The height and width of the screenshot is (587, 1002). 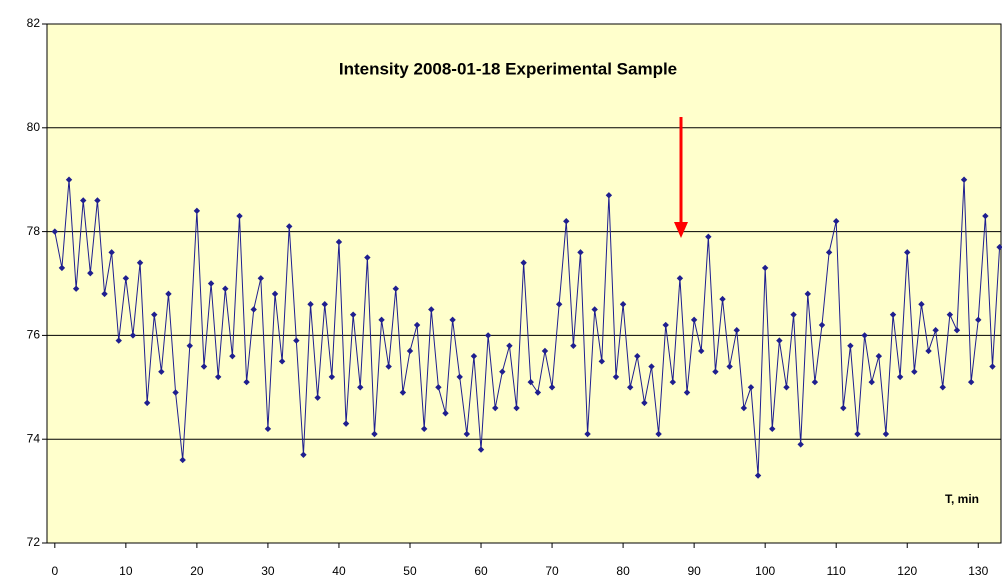 I want to click on x-tick-label: 120, so click(x=907, y=571).